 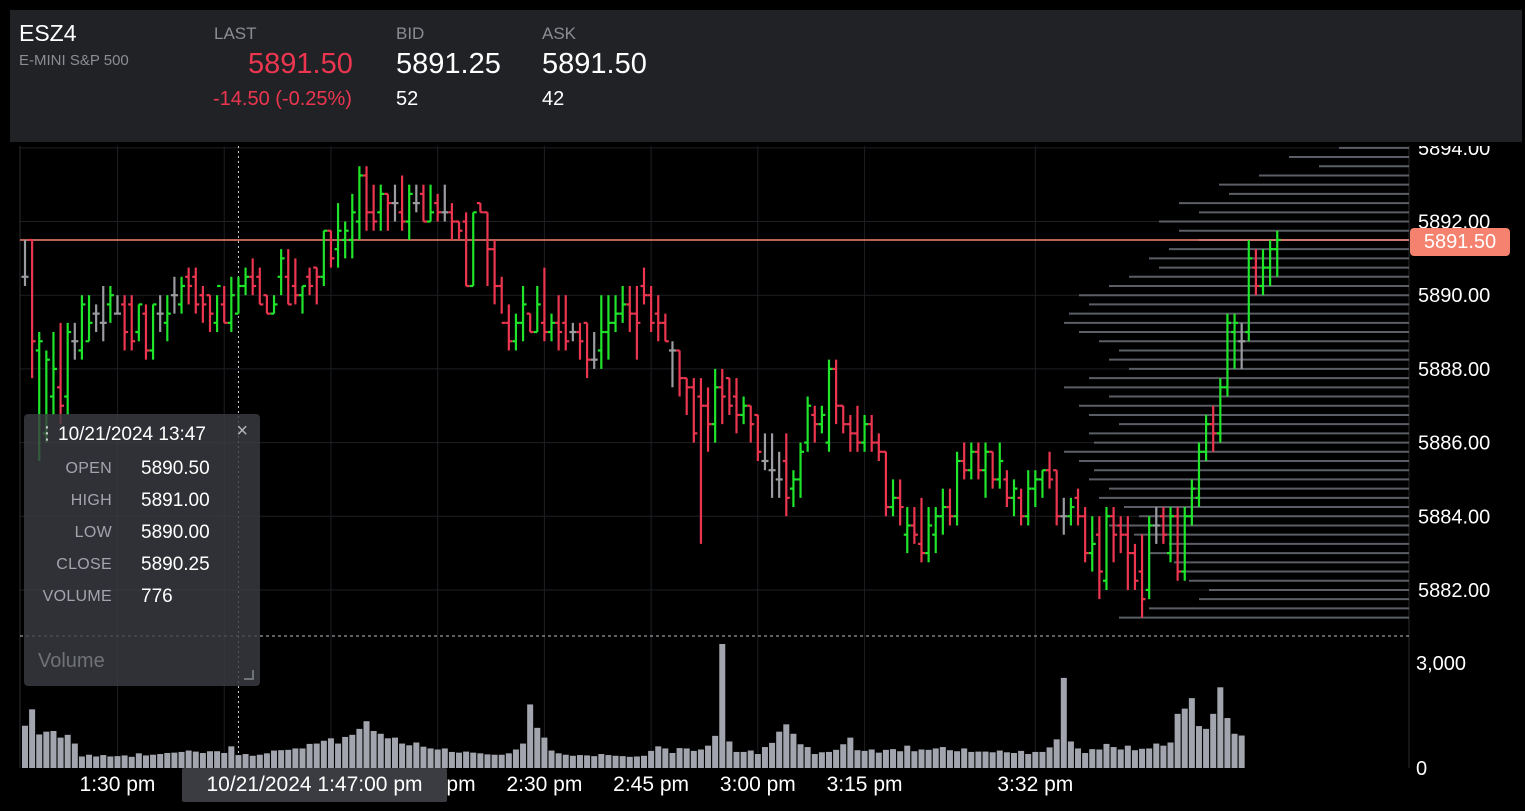 What do you see at coordinates (249, 675) in the screenshot?
I see `resize-handle-icon` at bounding box center [249, 675].